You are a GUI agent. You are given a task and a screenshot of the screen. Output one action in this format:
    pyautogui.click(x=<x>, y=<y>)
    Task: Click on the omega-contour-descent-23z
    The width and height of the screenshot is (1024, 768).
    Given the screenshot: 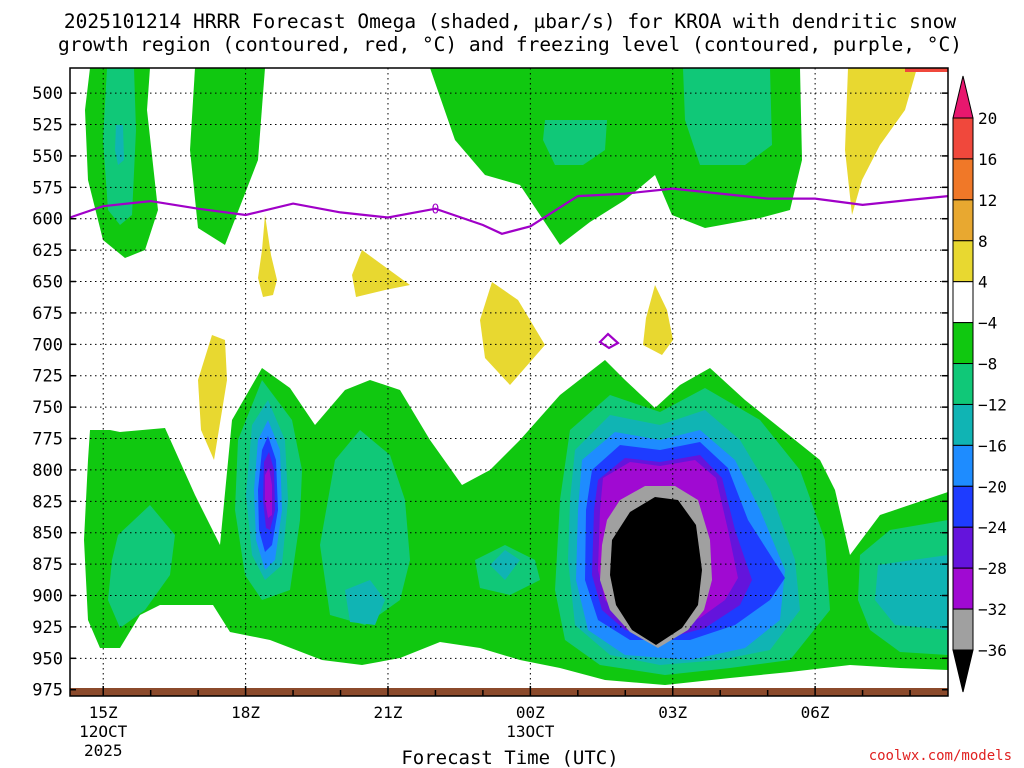 What is the action you would take?
    pyautogui.click(x=512, y=333)
    